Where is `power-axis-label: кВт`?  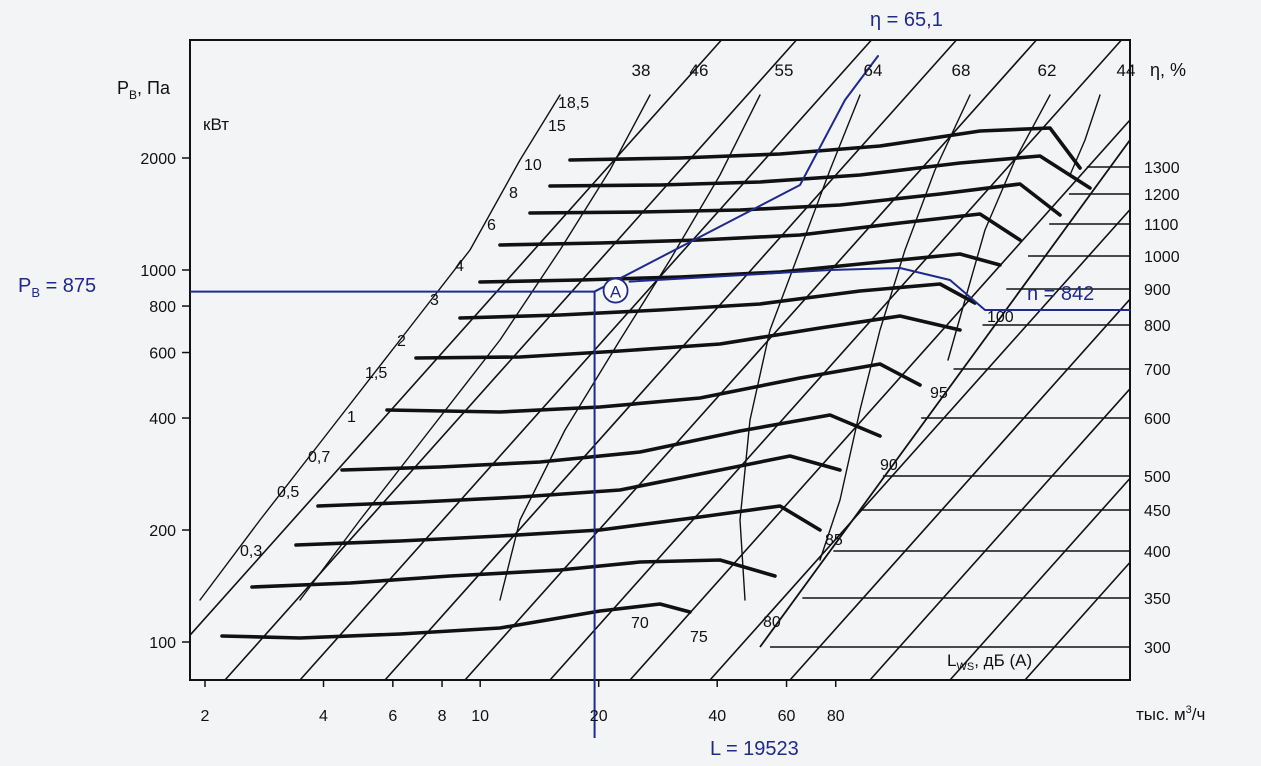 power-axis-label: кВт is located at coordinates (216, 124).